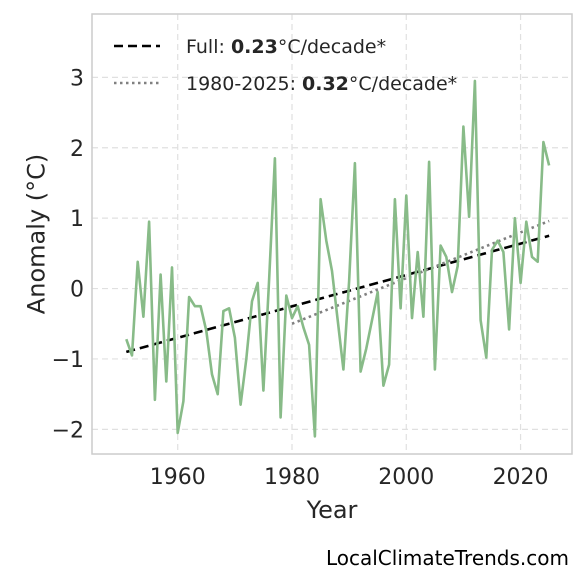 This screenshot has height=580, width=585. Describe the element at coordinates (321, 84) in the screenshot. I see `legend-label: 1980-2025: 0.32°C/decade*` at that location.